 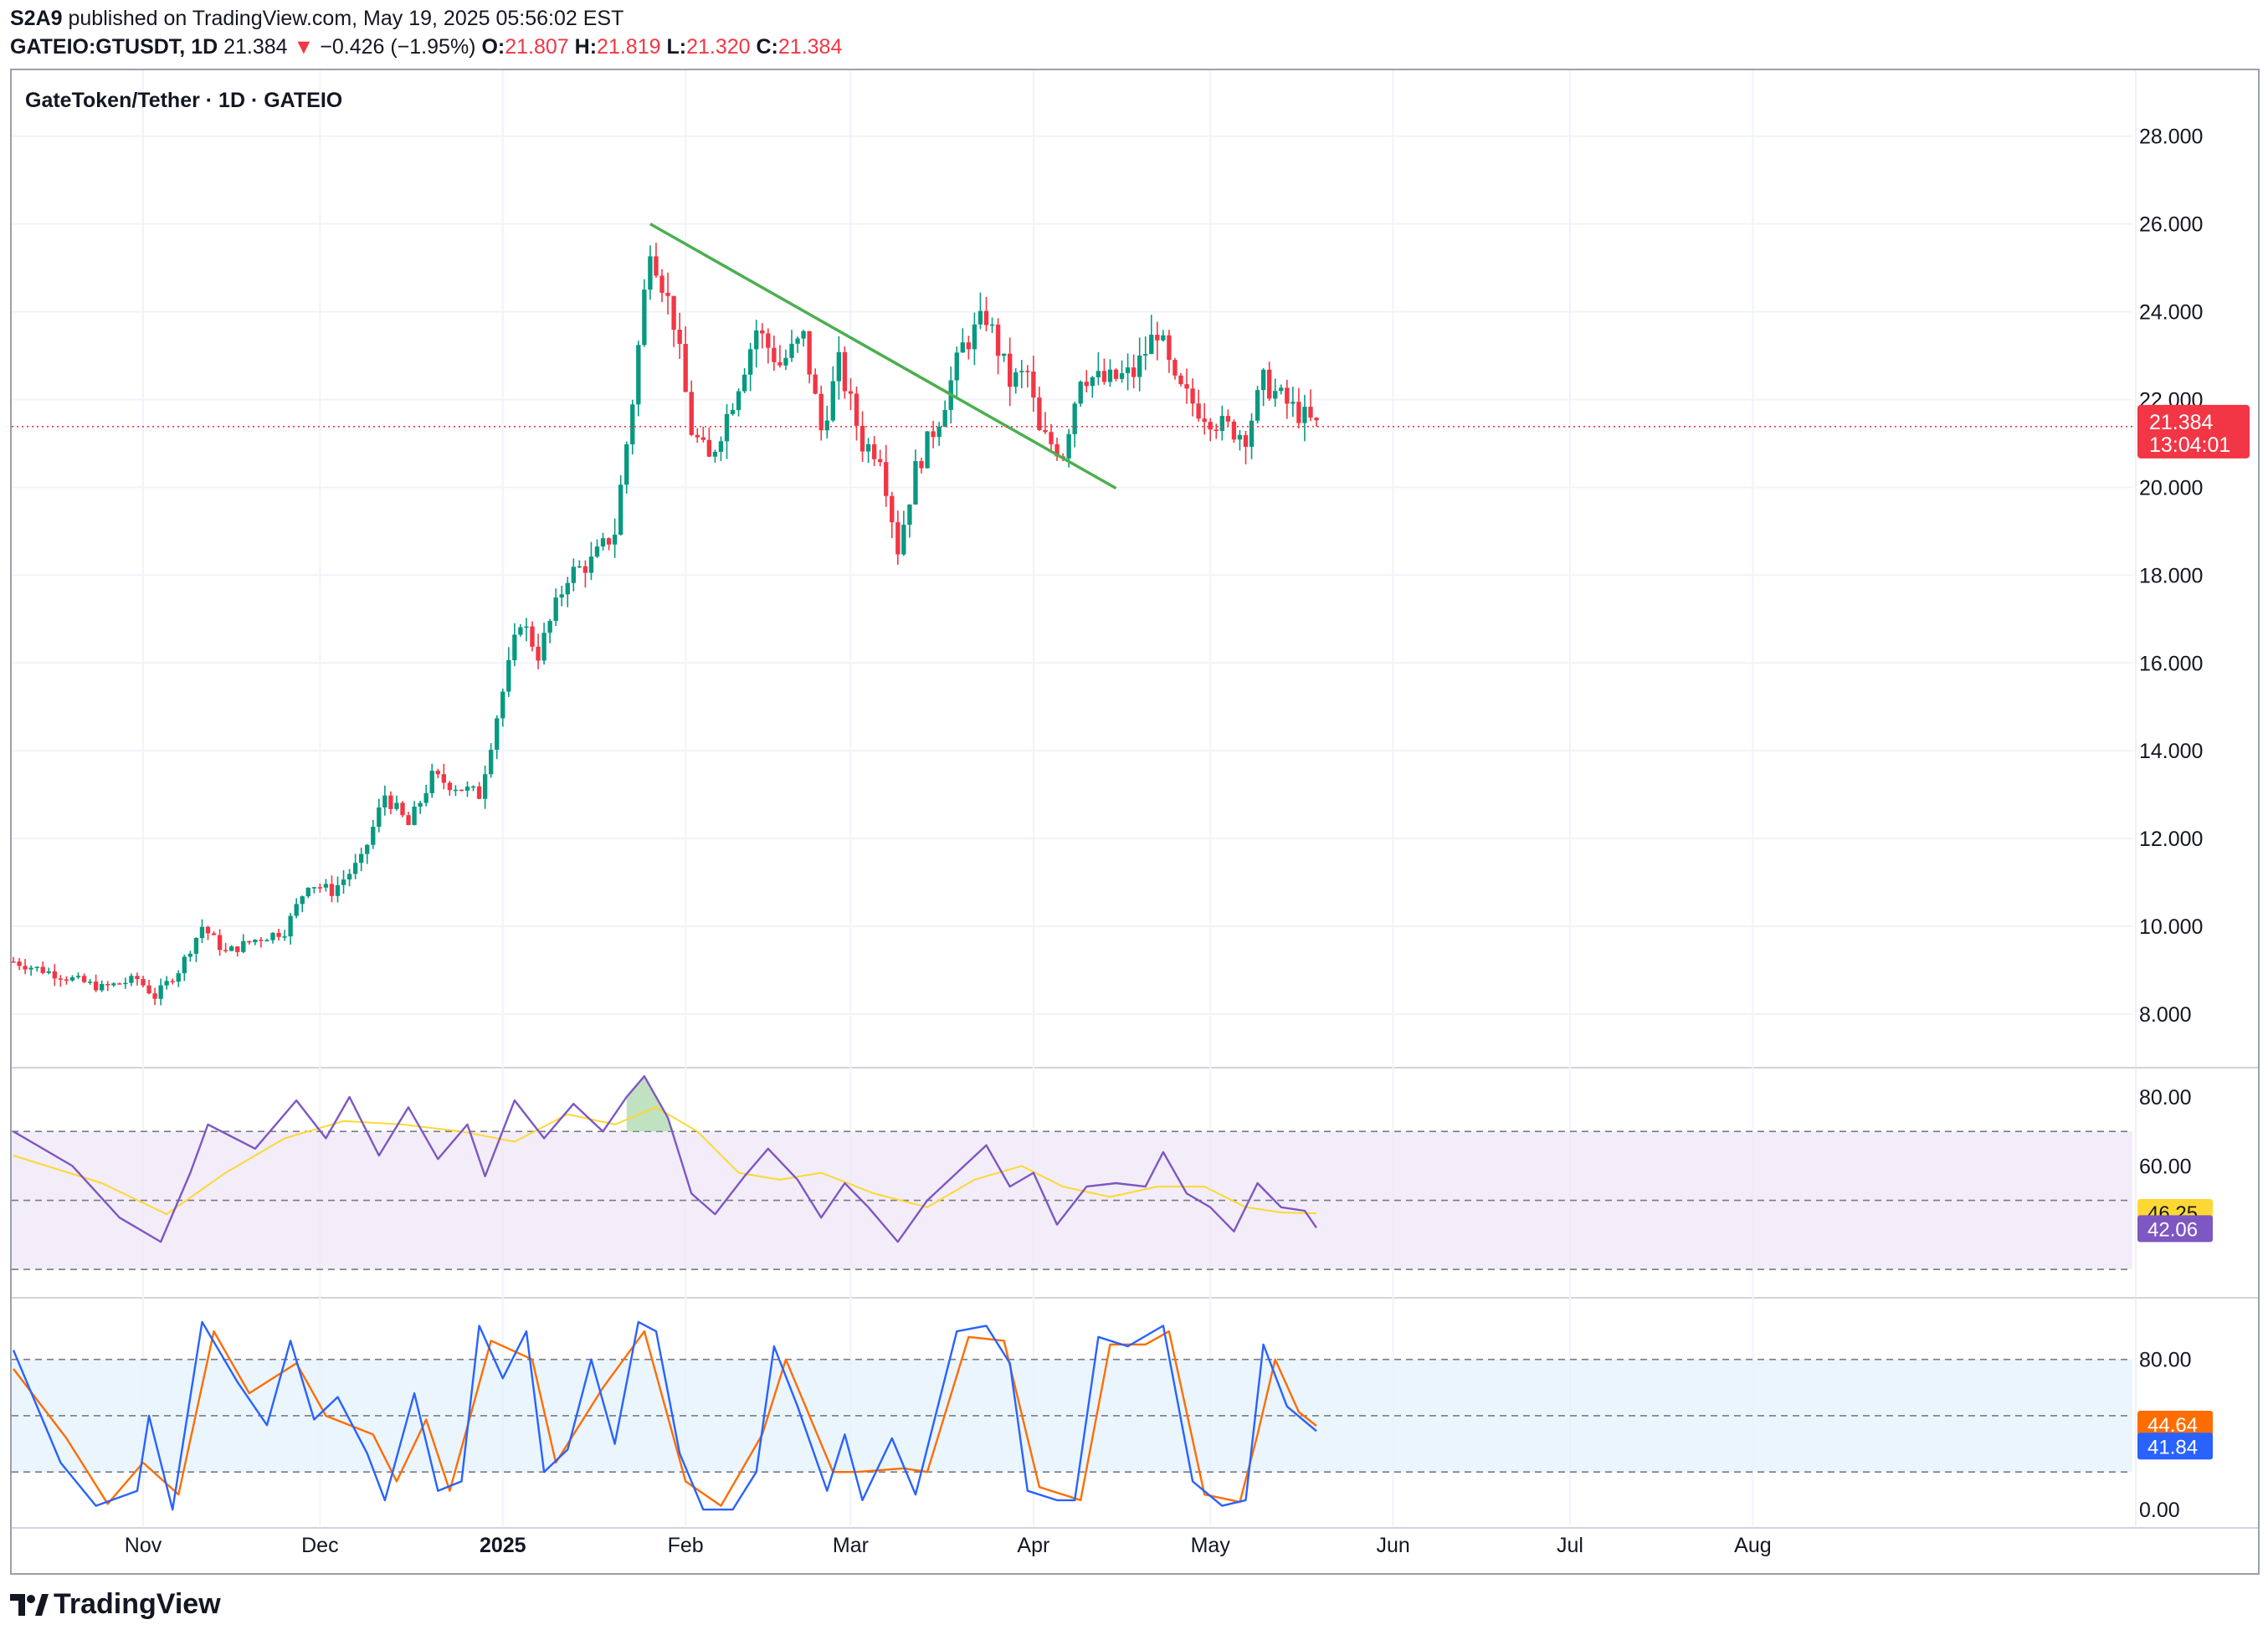 I want to click on close-label: C:, so click(x=767, y=47).